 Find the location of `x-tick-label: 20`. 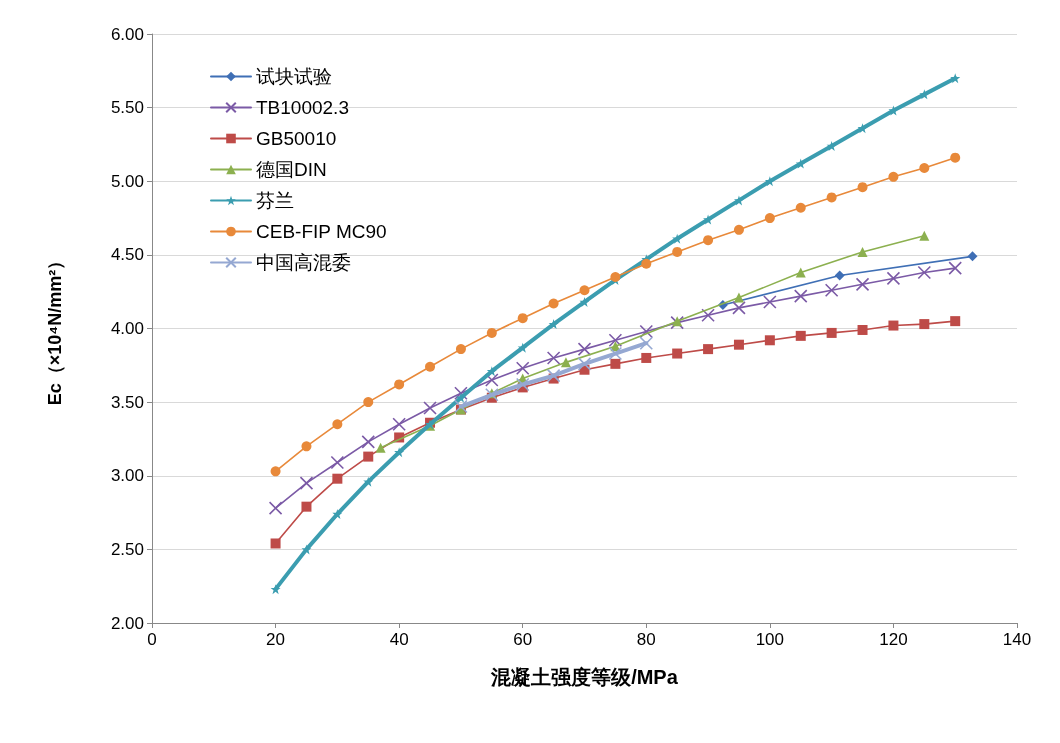

x-tick-label: 20 is located at coordinates (276, 639).